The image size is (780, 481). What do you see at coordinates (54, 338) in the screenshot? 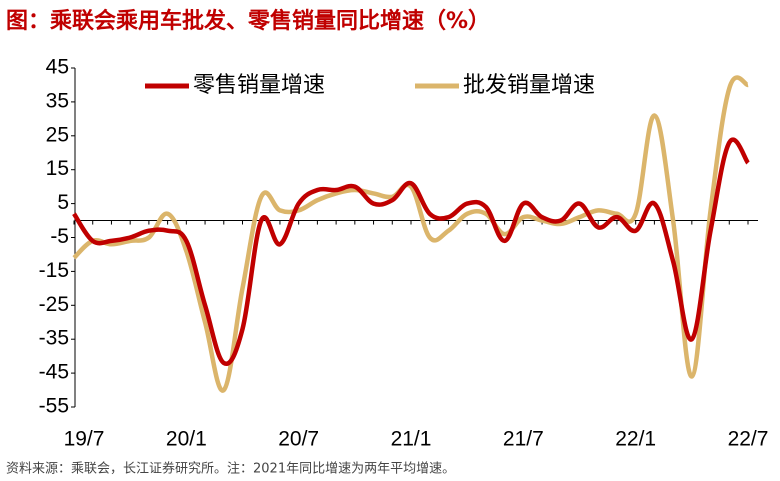
I see `y-tick-label: -35` at bounding box center [54, 338].